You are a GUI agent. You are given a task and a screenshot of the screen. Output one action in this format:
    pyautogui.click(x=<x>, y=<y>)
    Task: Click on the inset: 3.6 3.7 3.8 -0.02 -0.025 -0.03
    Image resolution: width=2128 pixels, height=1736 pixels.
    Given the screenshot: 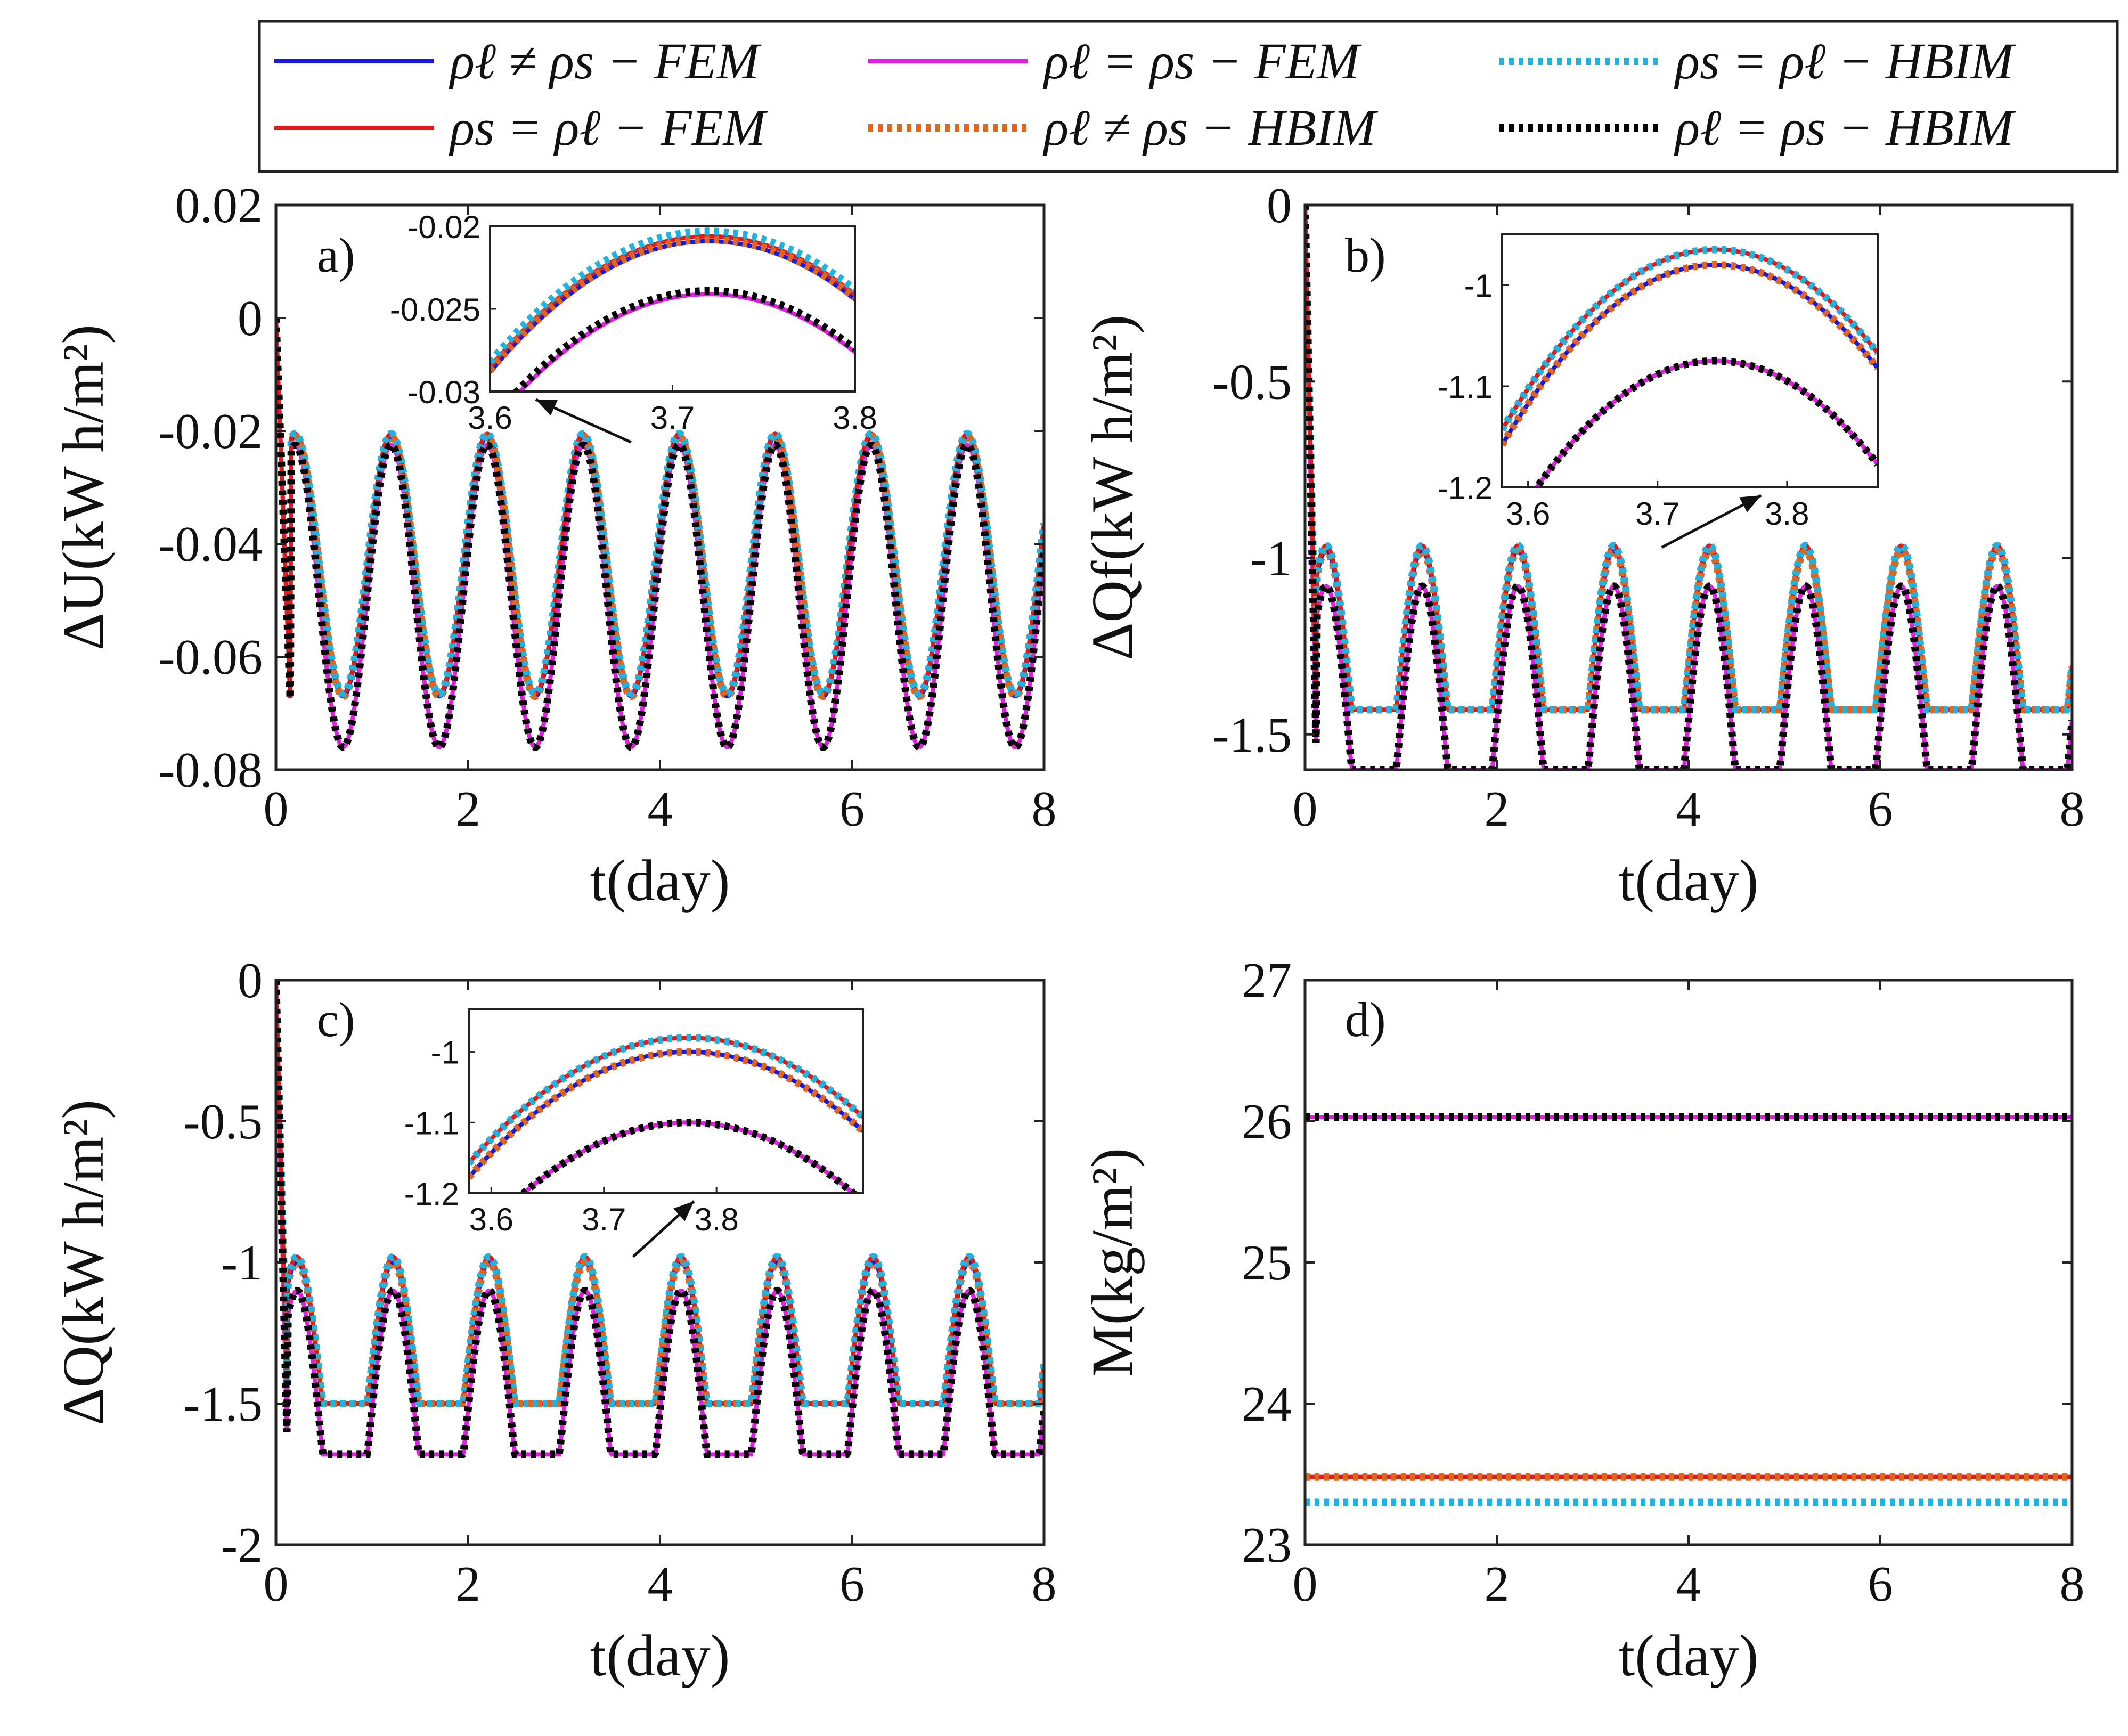 What is the action you would take?
    pyautogui.click(x=633, y=326)
    